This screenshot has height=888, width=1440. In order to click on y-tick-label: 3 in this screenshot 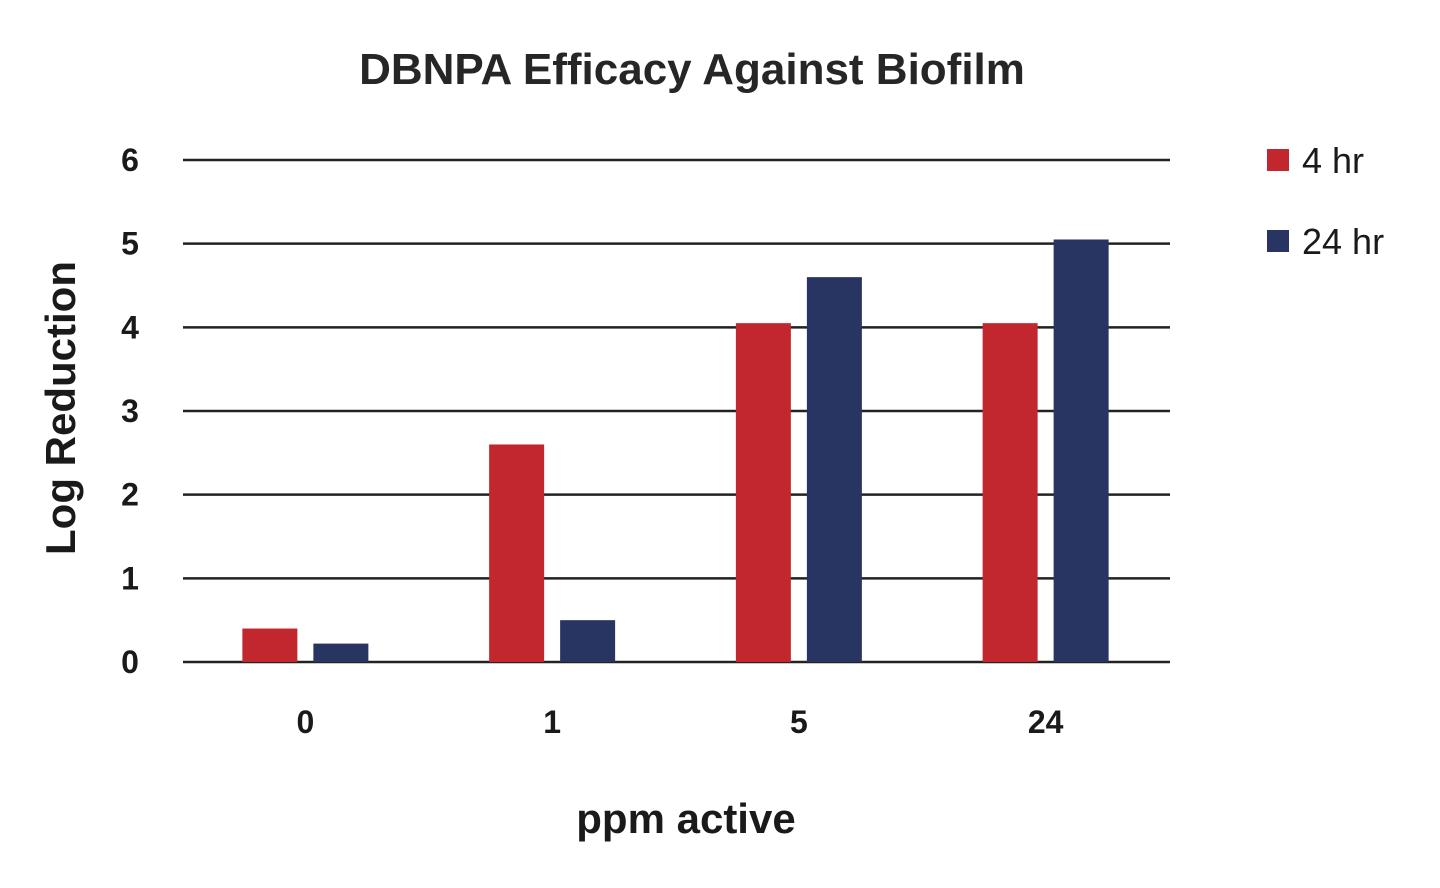, I will do `click(130, 411)`.